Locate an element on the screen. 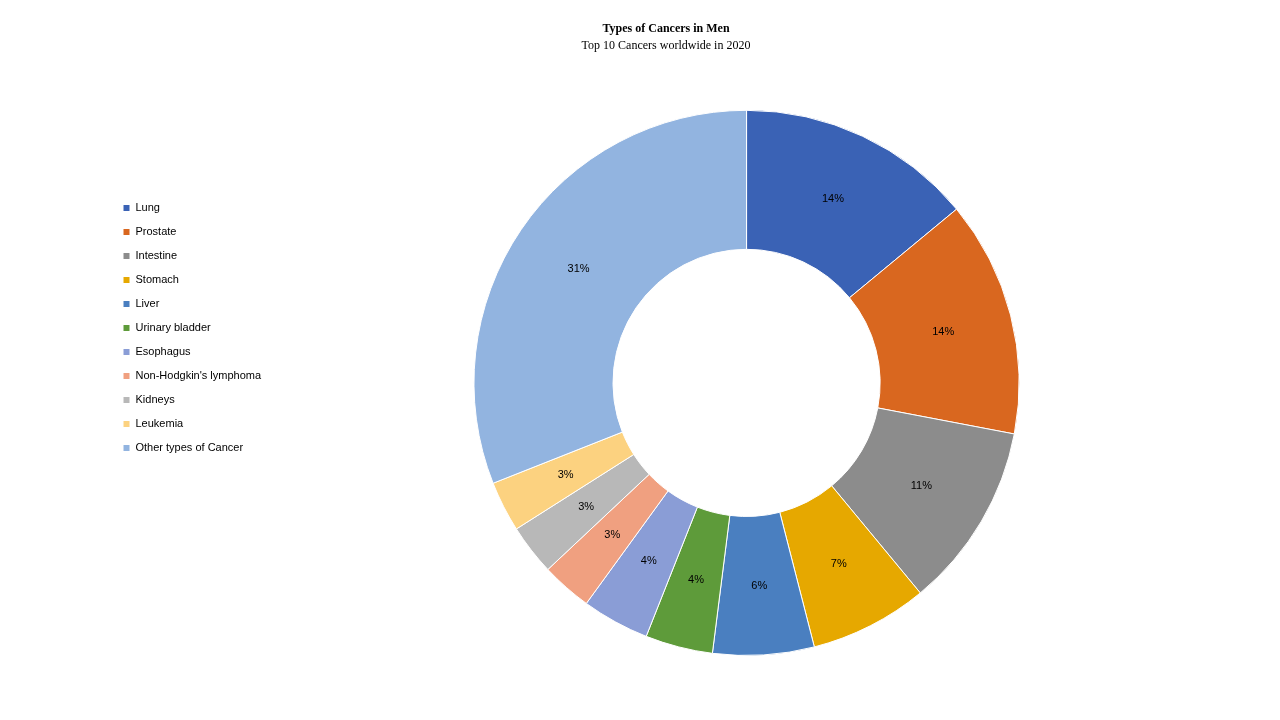  chart-subtitle: Top 10 Cancers worldwide in 2020 is located at coordinates (666, 44).